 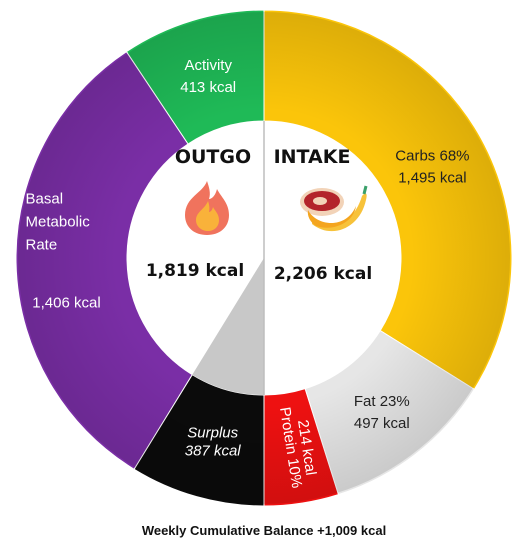 What do you see at coordinates (312, 157) in the screenshot?
I see `intake-title: INTAKE` at bounding box center [312, 157].